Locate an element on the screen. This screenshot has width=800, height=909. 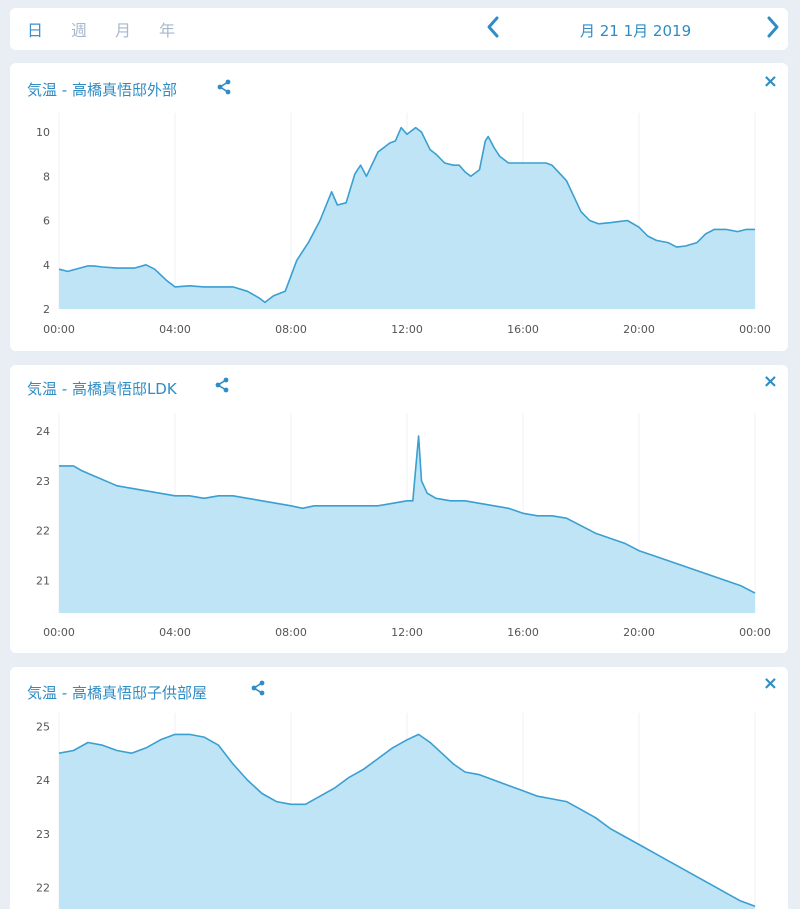
y-tick-label: 25 is located at coordinates (43, 726).